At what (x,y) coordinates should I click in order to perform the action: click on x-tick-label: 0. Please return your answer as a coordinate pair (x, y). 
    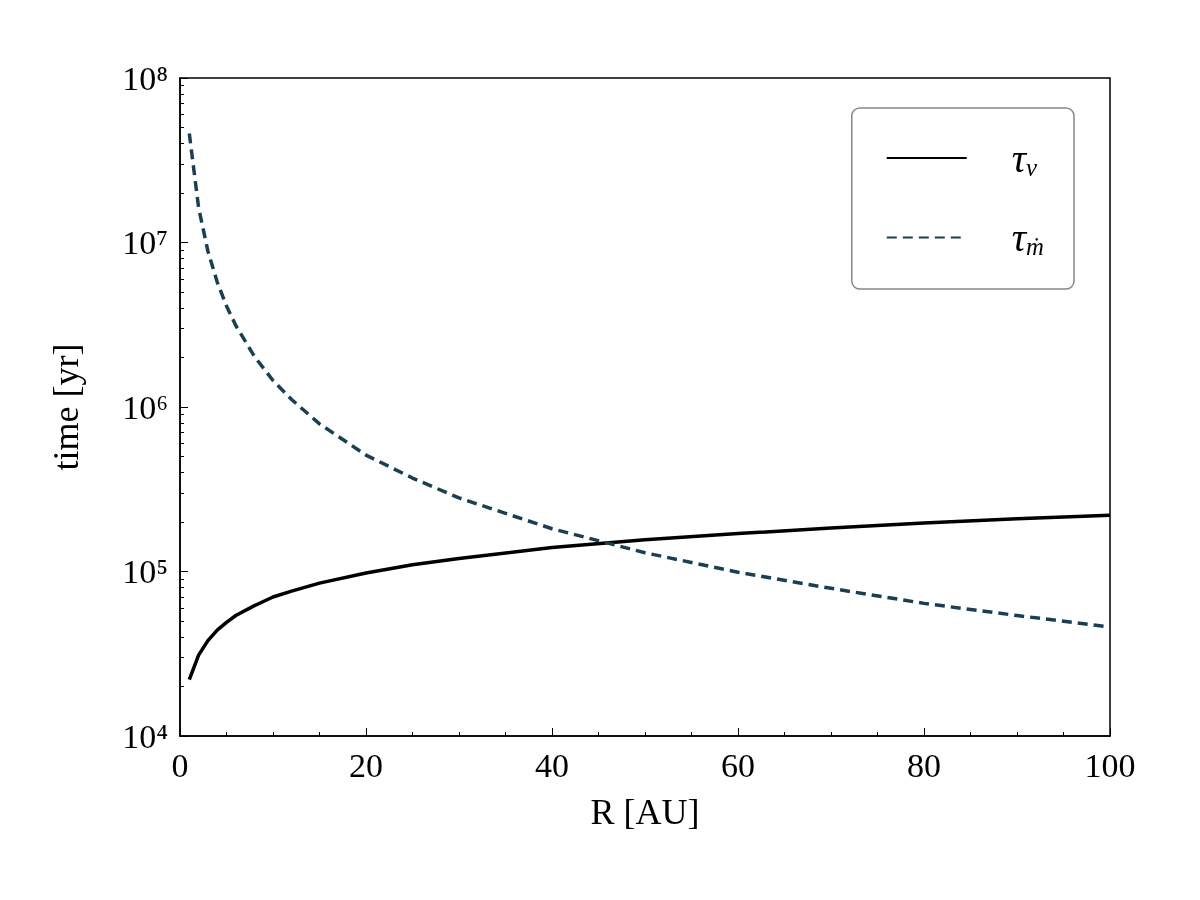
    Looking at the image, I should click on (180, 765).